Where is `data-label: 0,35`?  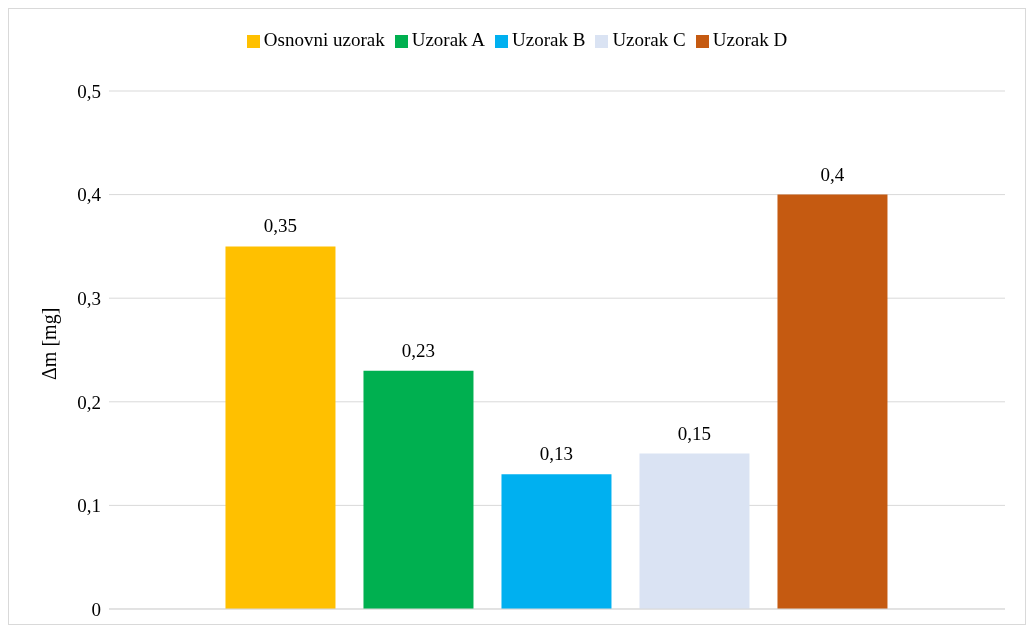
data-label: 0,35 is located at coordinates (280, 226).